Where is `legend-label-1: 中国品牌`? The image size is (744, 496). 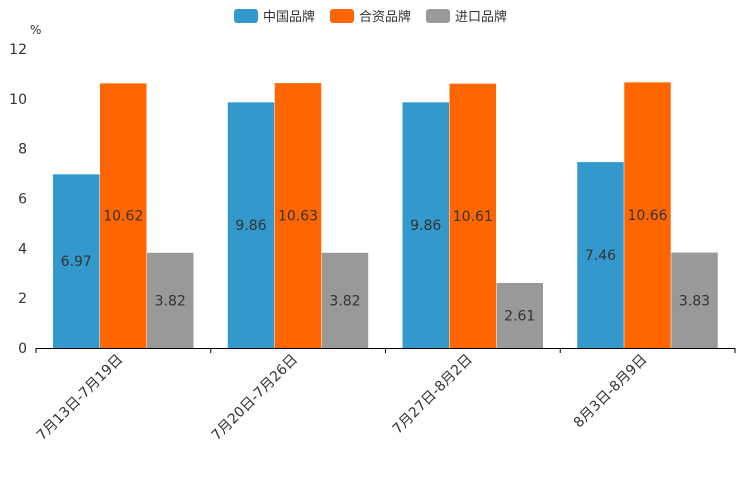 legend-label-1: 中国品牌 is located at coordinates (289, 17).